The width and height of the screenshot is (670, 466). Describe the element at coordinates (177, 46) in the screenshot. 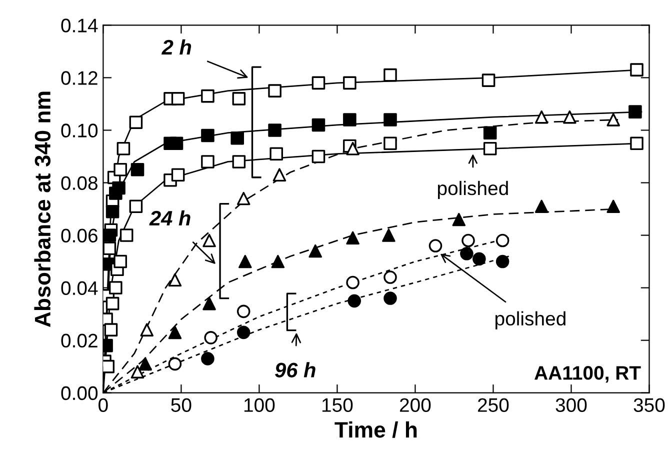

I see `annotation: 2 h` at that location.